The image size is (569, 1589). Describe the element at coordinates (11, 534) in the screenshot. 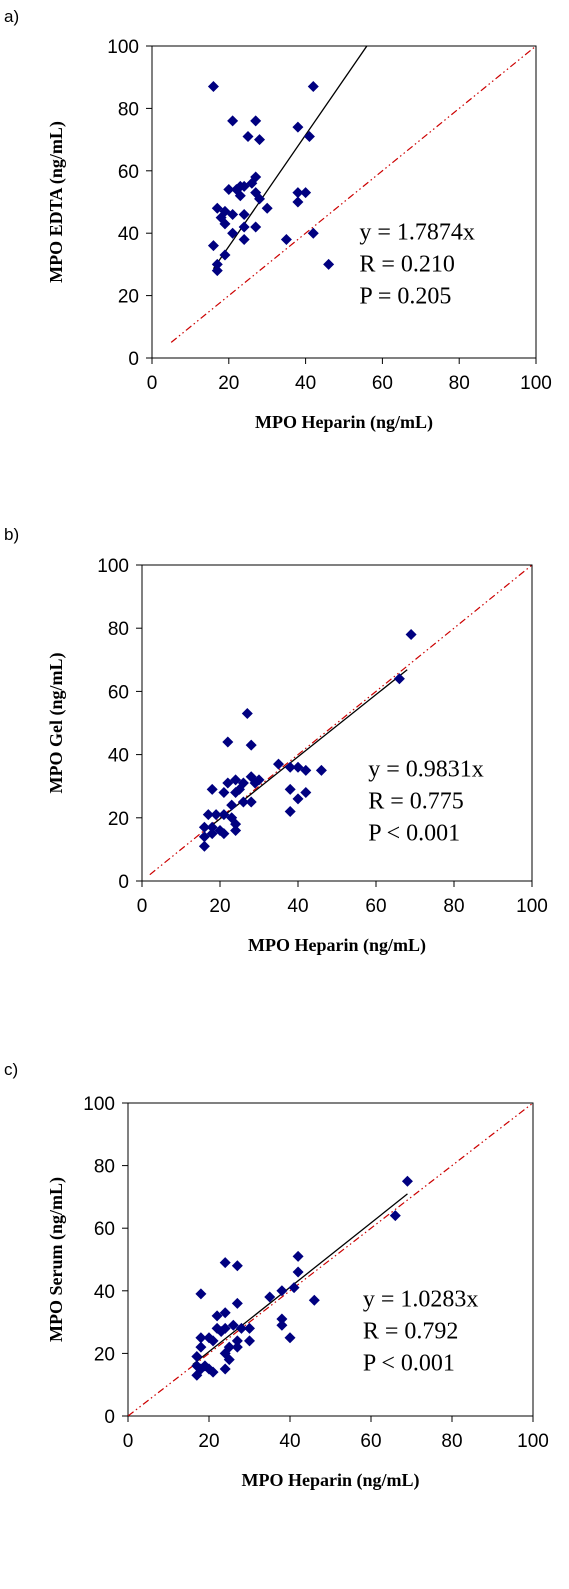

I see `panel-label: b)` at that location.